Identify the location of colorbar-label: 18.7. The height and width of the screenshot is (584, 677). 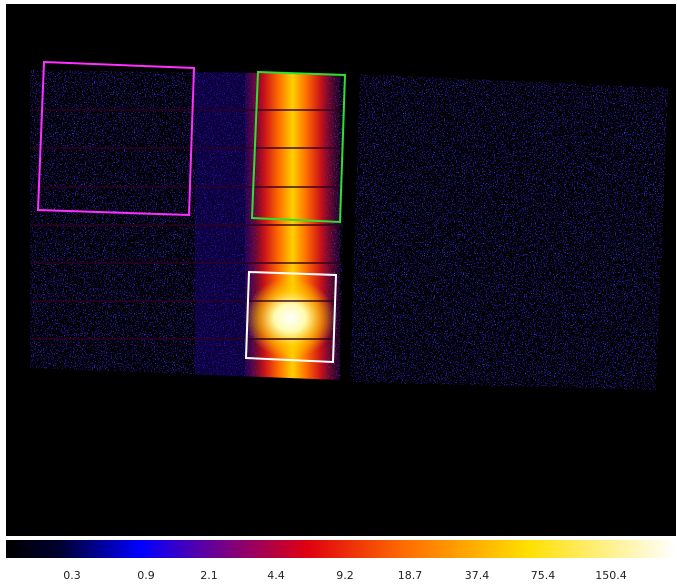
(410, 575).